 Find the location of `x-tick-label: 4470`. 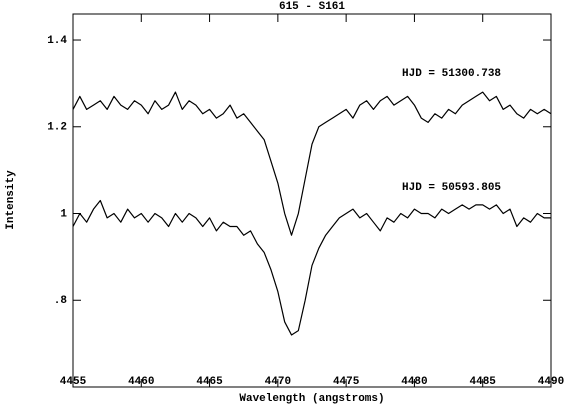

x-tick-label: 4470 is located at coordinates (278, 382).